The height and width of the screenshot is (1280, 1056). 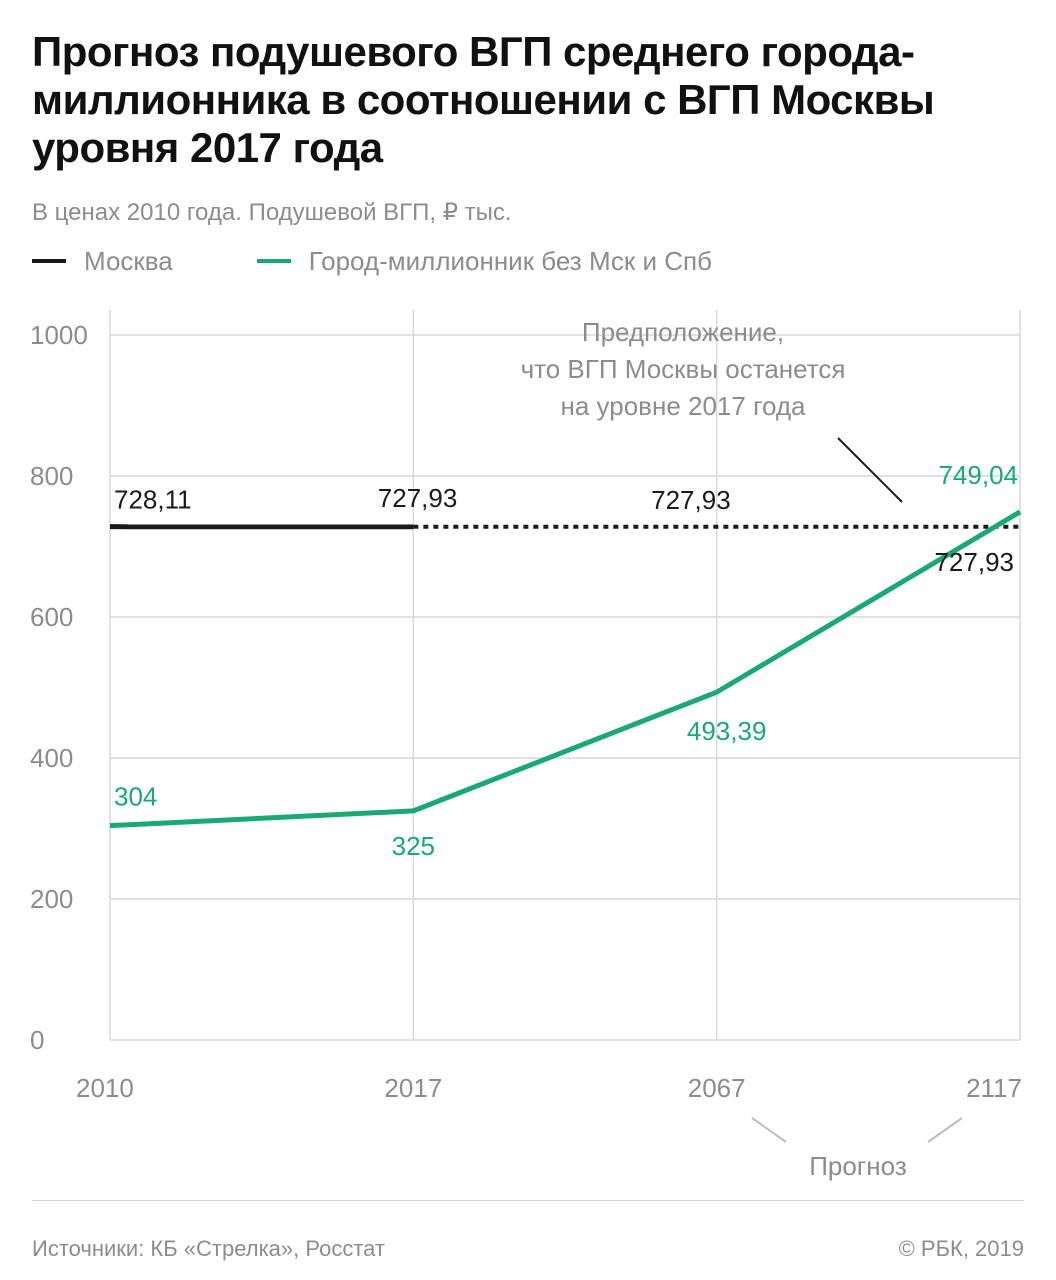 I want to click on city-data-label: 325, so click(x=413, y=846).